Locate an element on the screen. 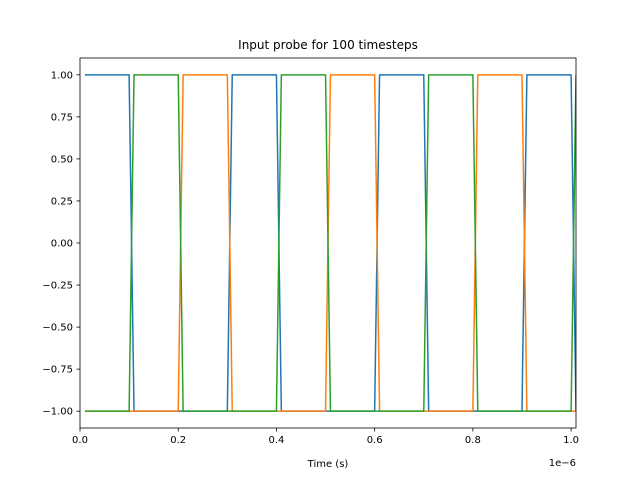 The width and height of the screenshot is (640, 480). chart-title: Input probe for 100 timesteps is located at coordinates (328, 45).